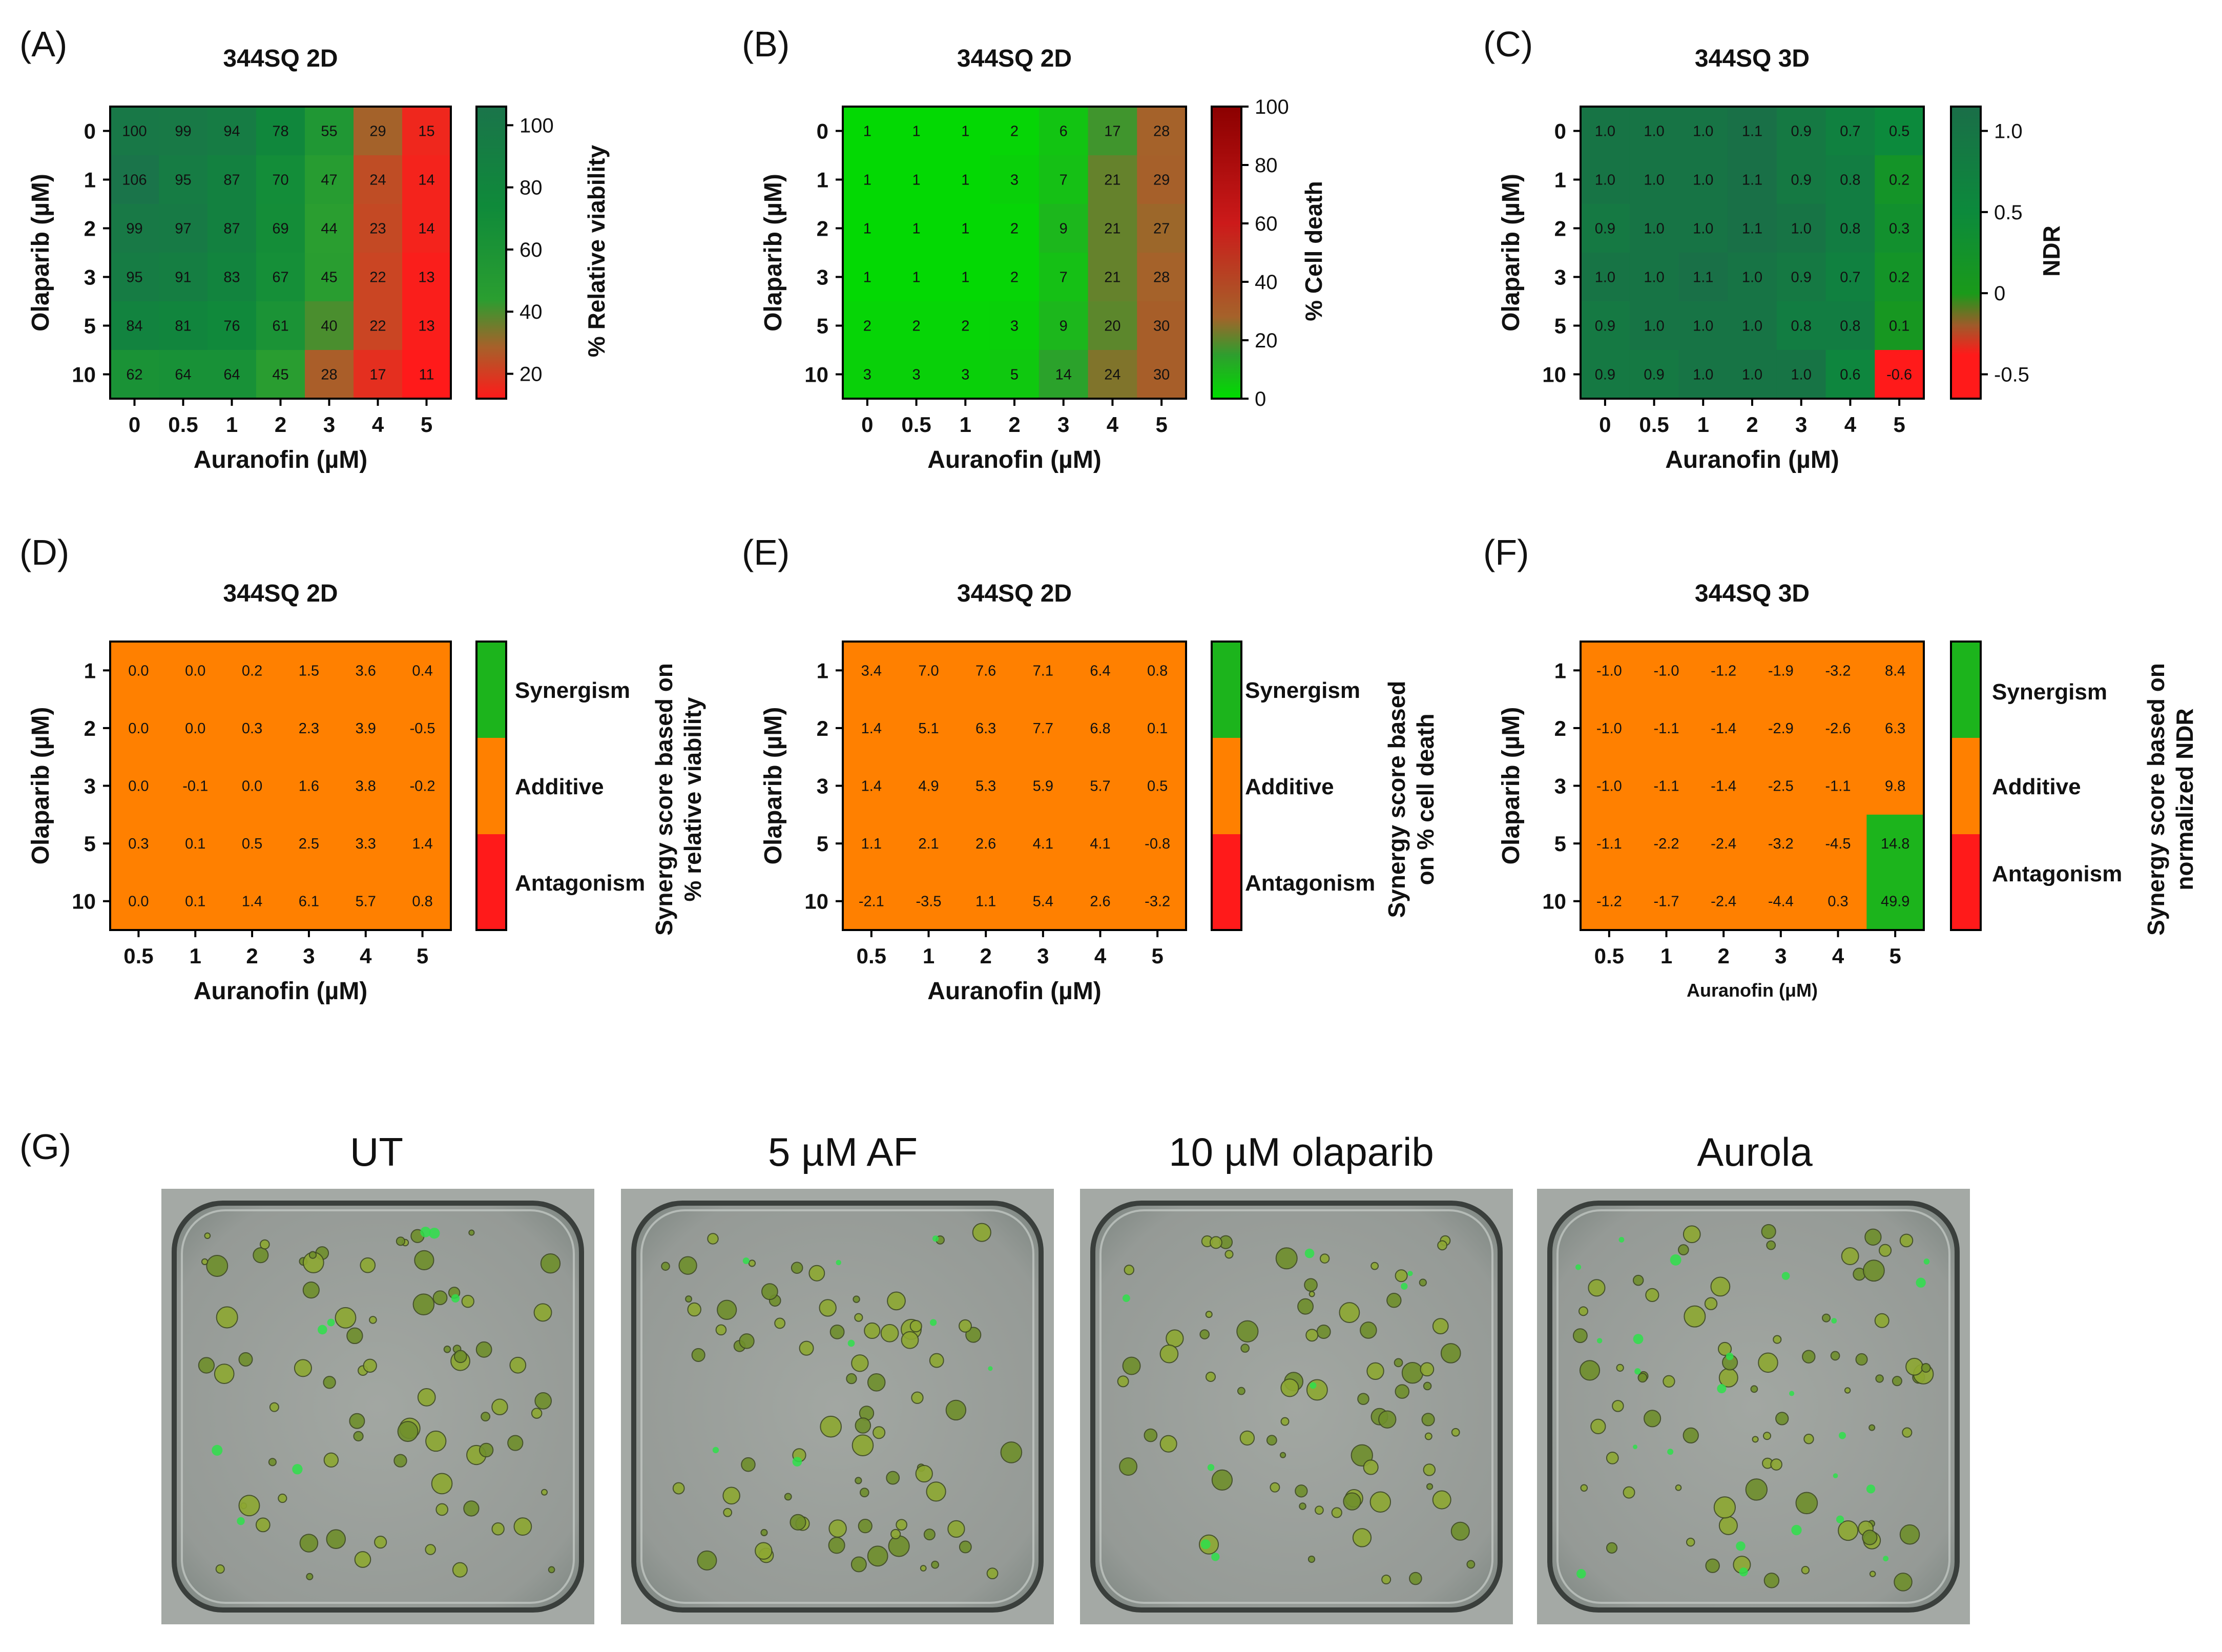 This screenshot has height=1652, width=2222. What do you see at coordinates (329, 229) in the screenshot?
I see `cell-value: 44` at bounding box center [329, 229].